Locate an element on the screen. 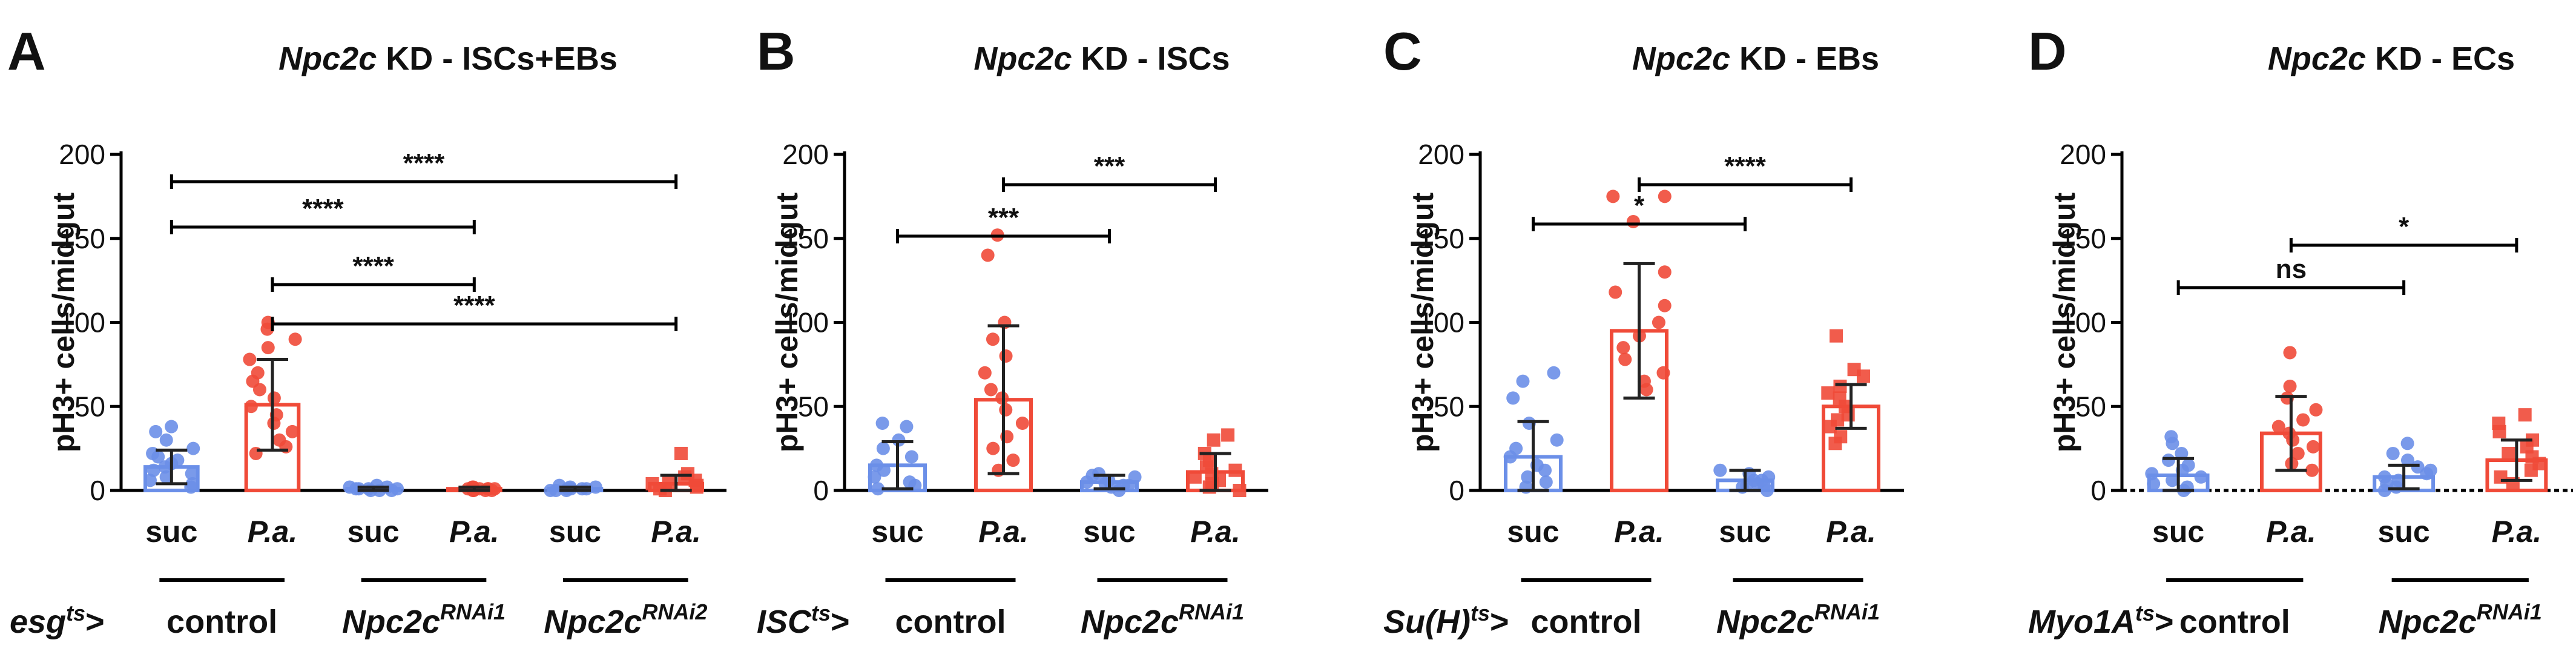 The height and width of the screenshot is (660, 2576). panel-letter: B is located at coordinates (776, 51).